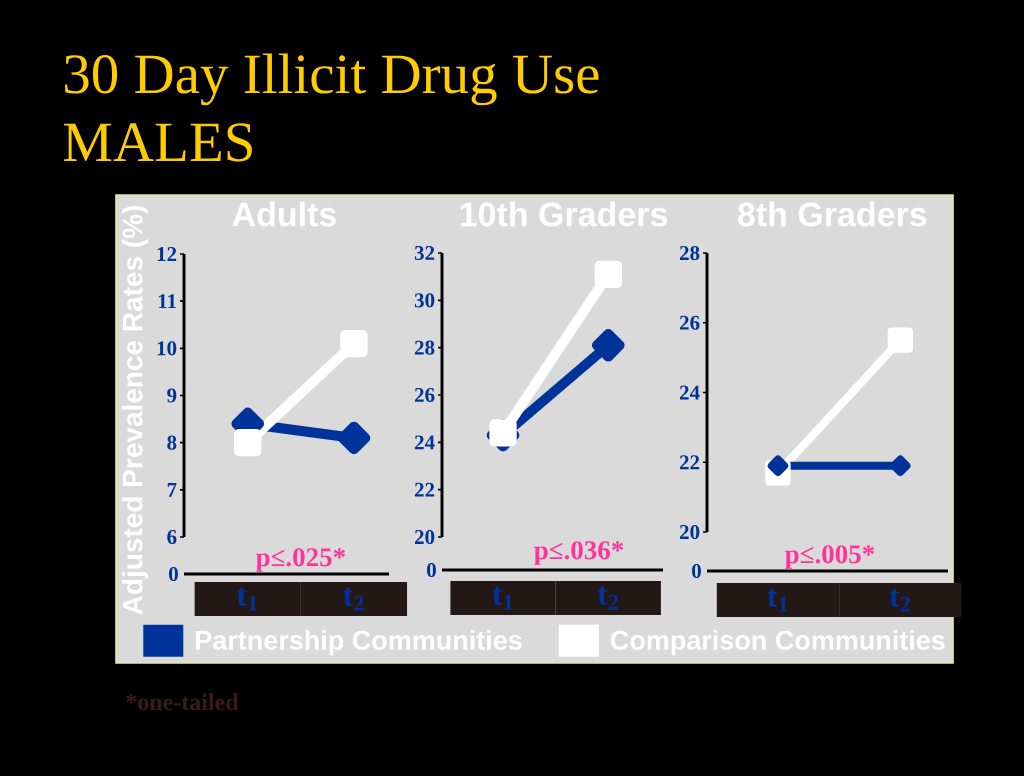 The image size is (1024, 776). I want to click on y-tick-label: 30, so click(424, 300).